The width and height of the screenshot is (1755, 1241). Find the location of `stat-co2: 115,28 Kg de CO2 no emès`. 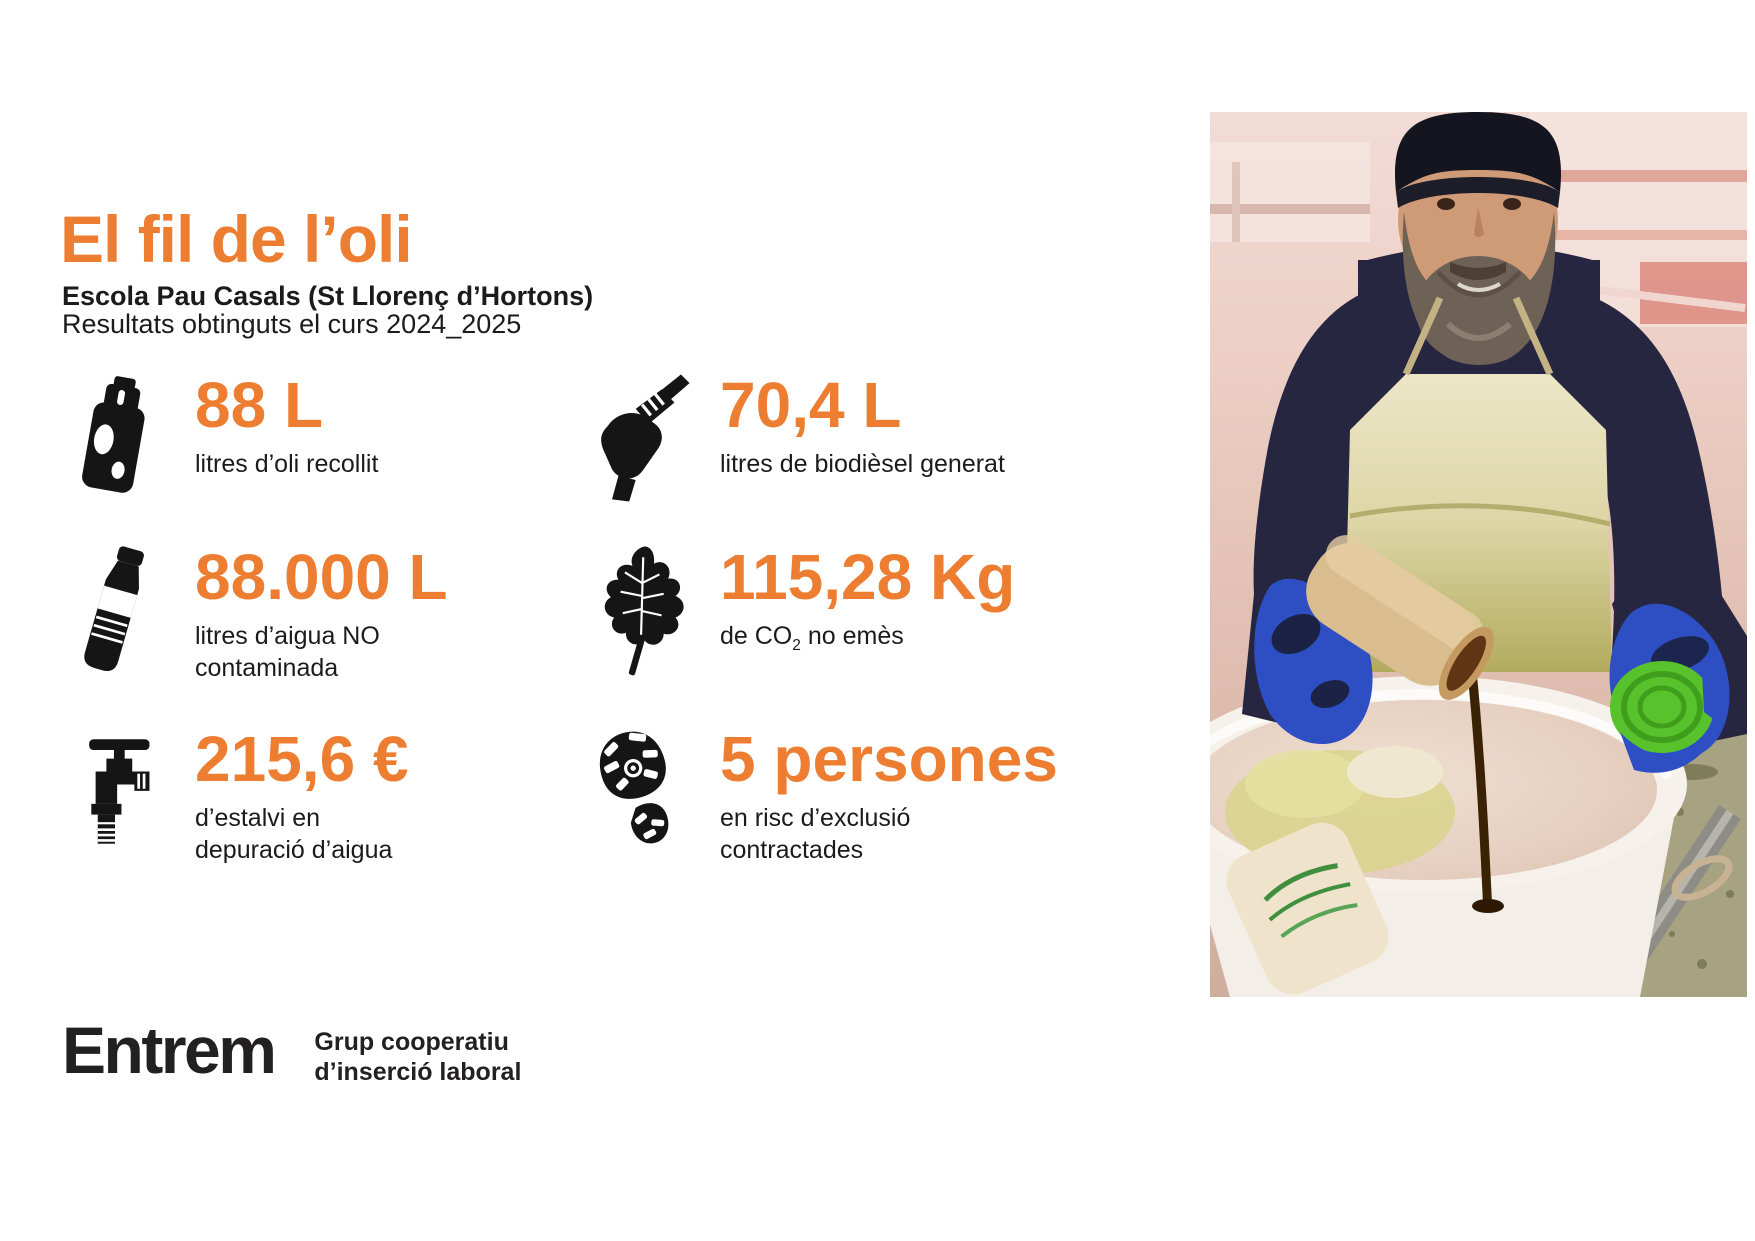

stat-co2: 115,28 Kg de CO2 no emès is located at coordinates (842, 629).